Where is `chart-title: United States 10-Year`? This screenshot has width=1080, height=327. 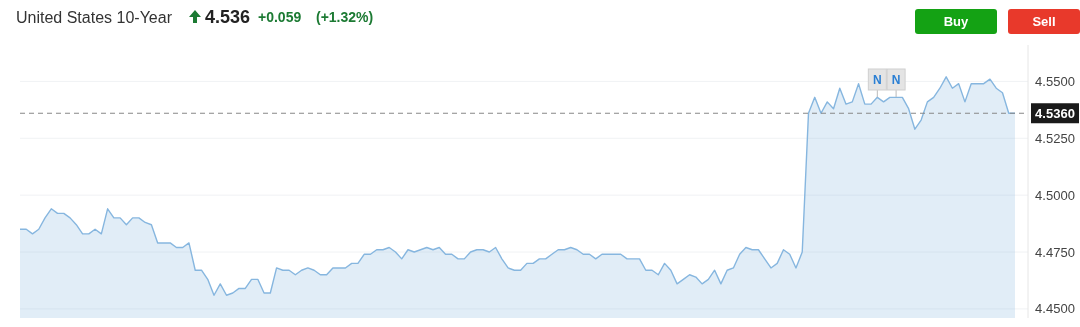 chart-title: United States 10-Year is located at coordinates (94, 17).